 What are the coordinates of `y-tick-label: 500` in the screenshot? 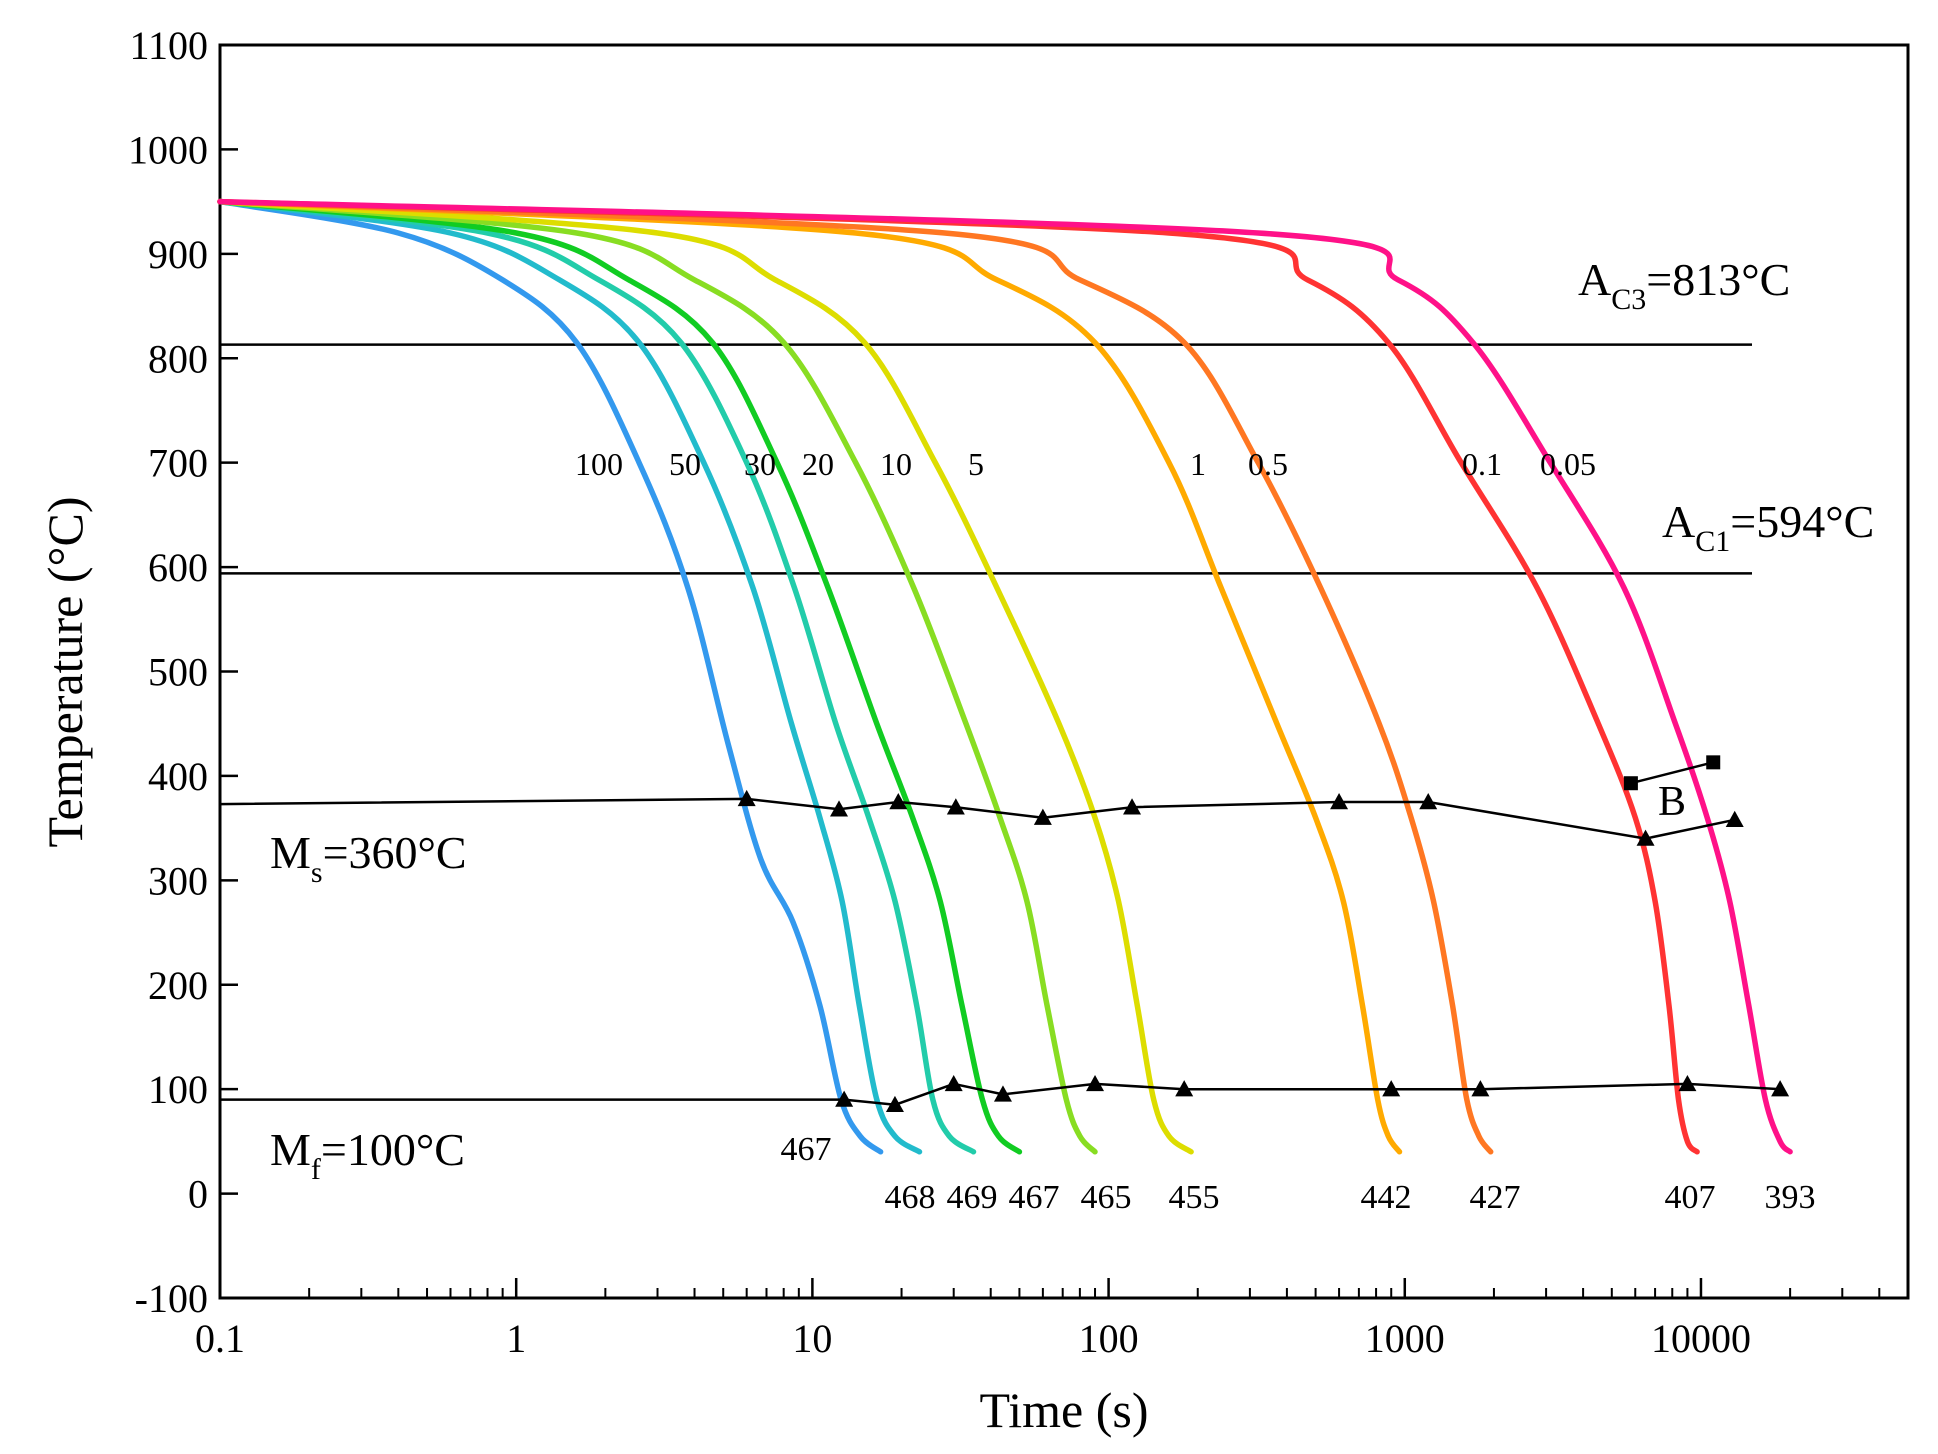 It's located at (178, 672).